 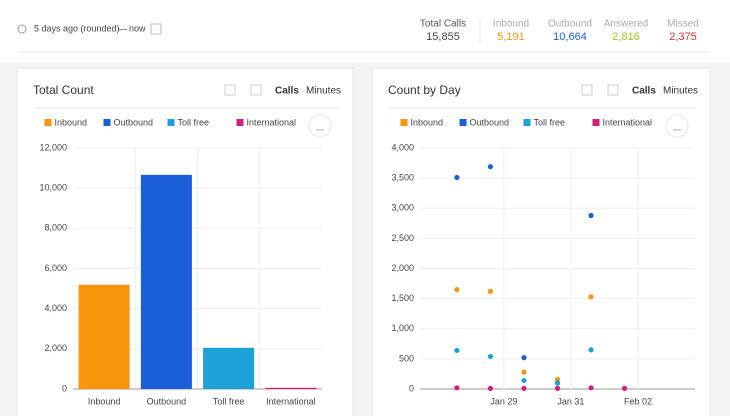 I want to click on y-tick-label: 500, so click(x=406, y=358).